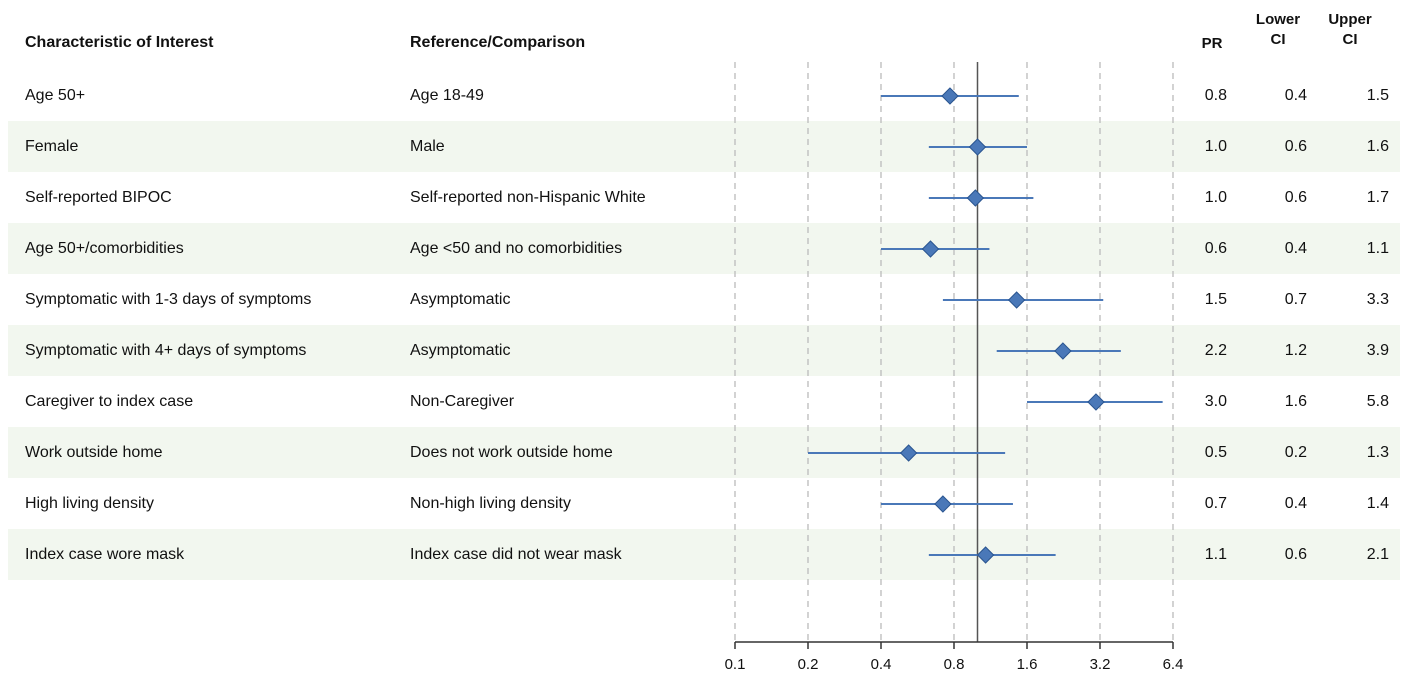 This screenshot has width=1402, height=680. I want to click on row-reference: Index case did not wear mask, so click(516, 554).